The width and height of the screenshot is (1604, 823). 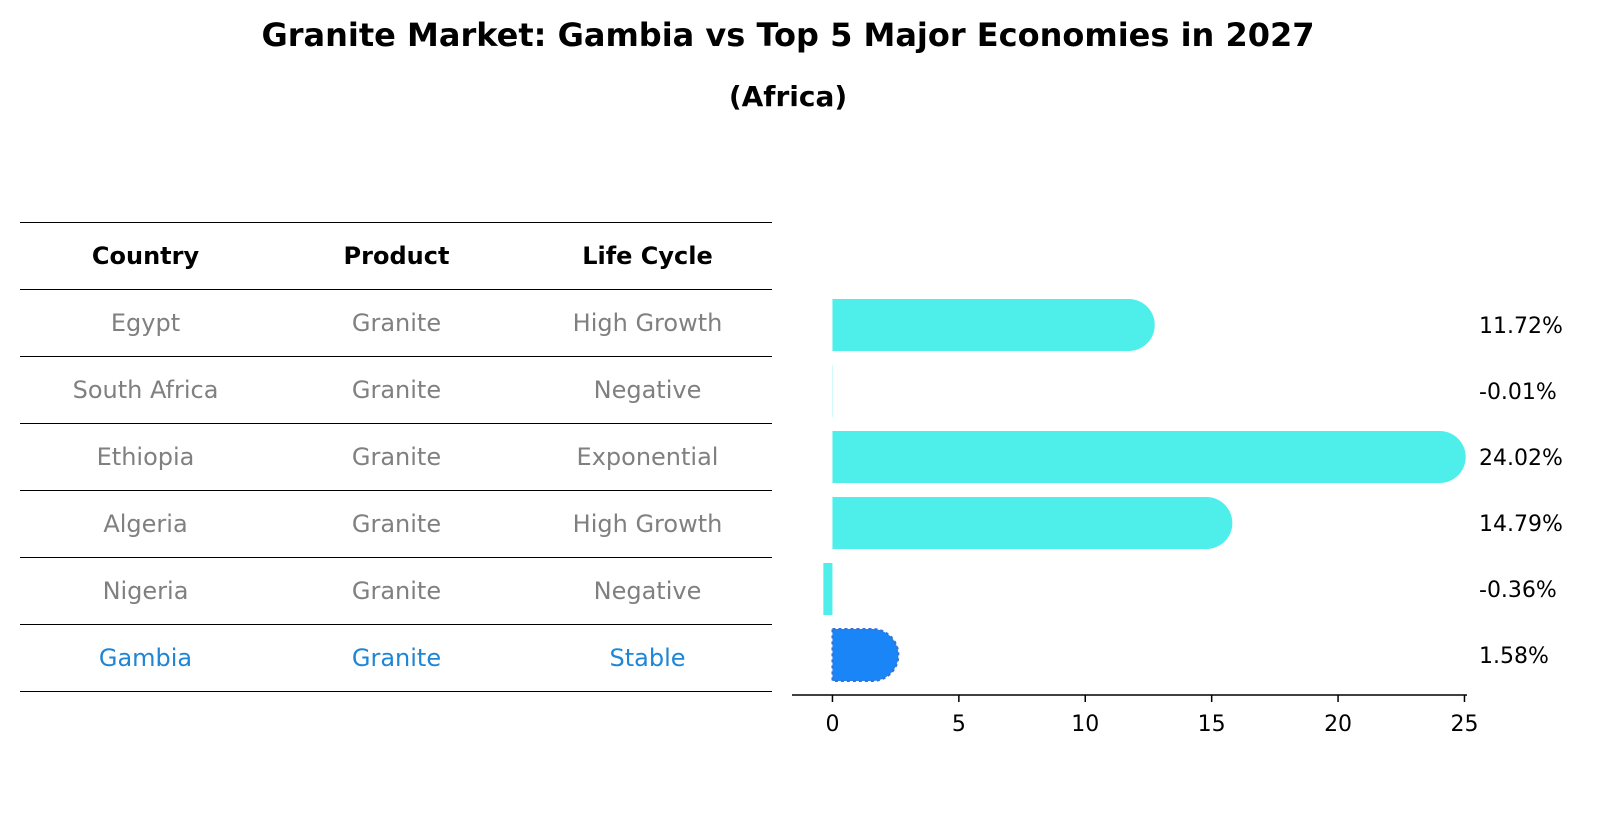 What do you see at coordinates (145, 390) in the screenshot?
I see `country-cell: South Africa` at bounding box center [145, 390].